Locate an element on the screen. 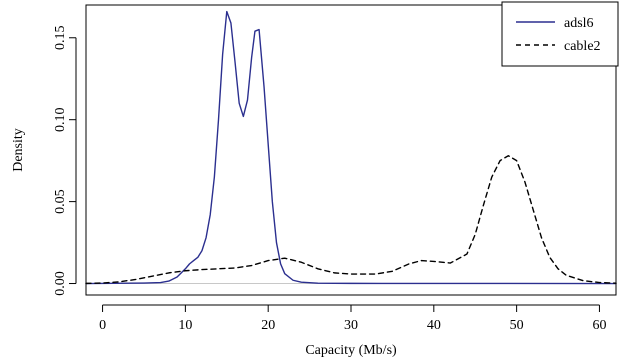  x-tick-label: 0 is located at coordinates (102, 325).